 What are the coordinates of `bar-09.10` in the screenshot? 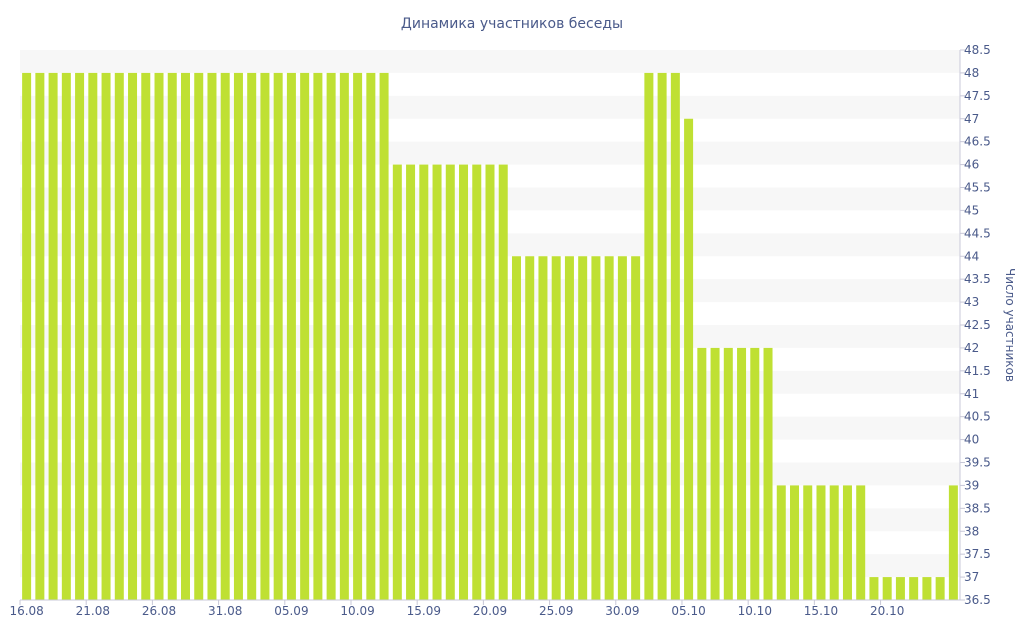 It's located at (742, 473).